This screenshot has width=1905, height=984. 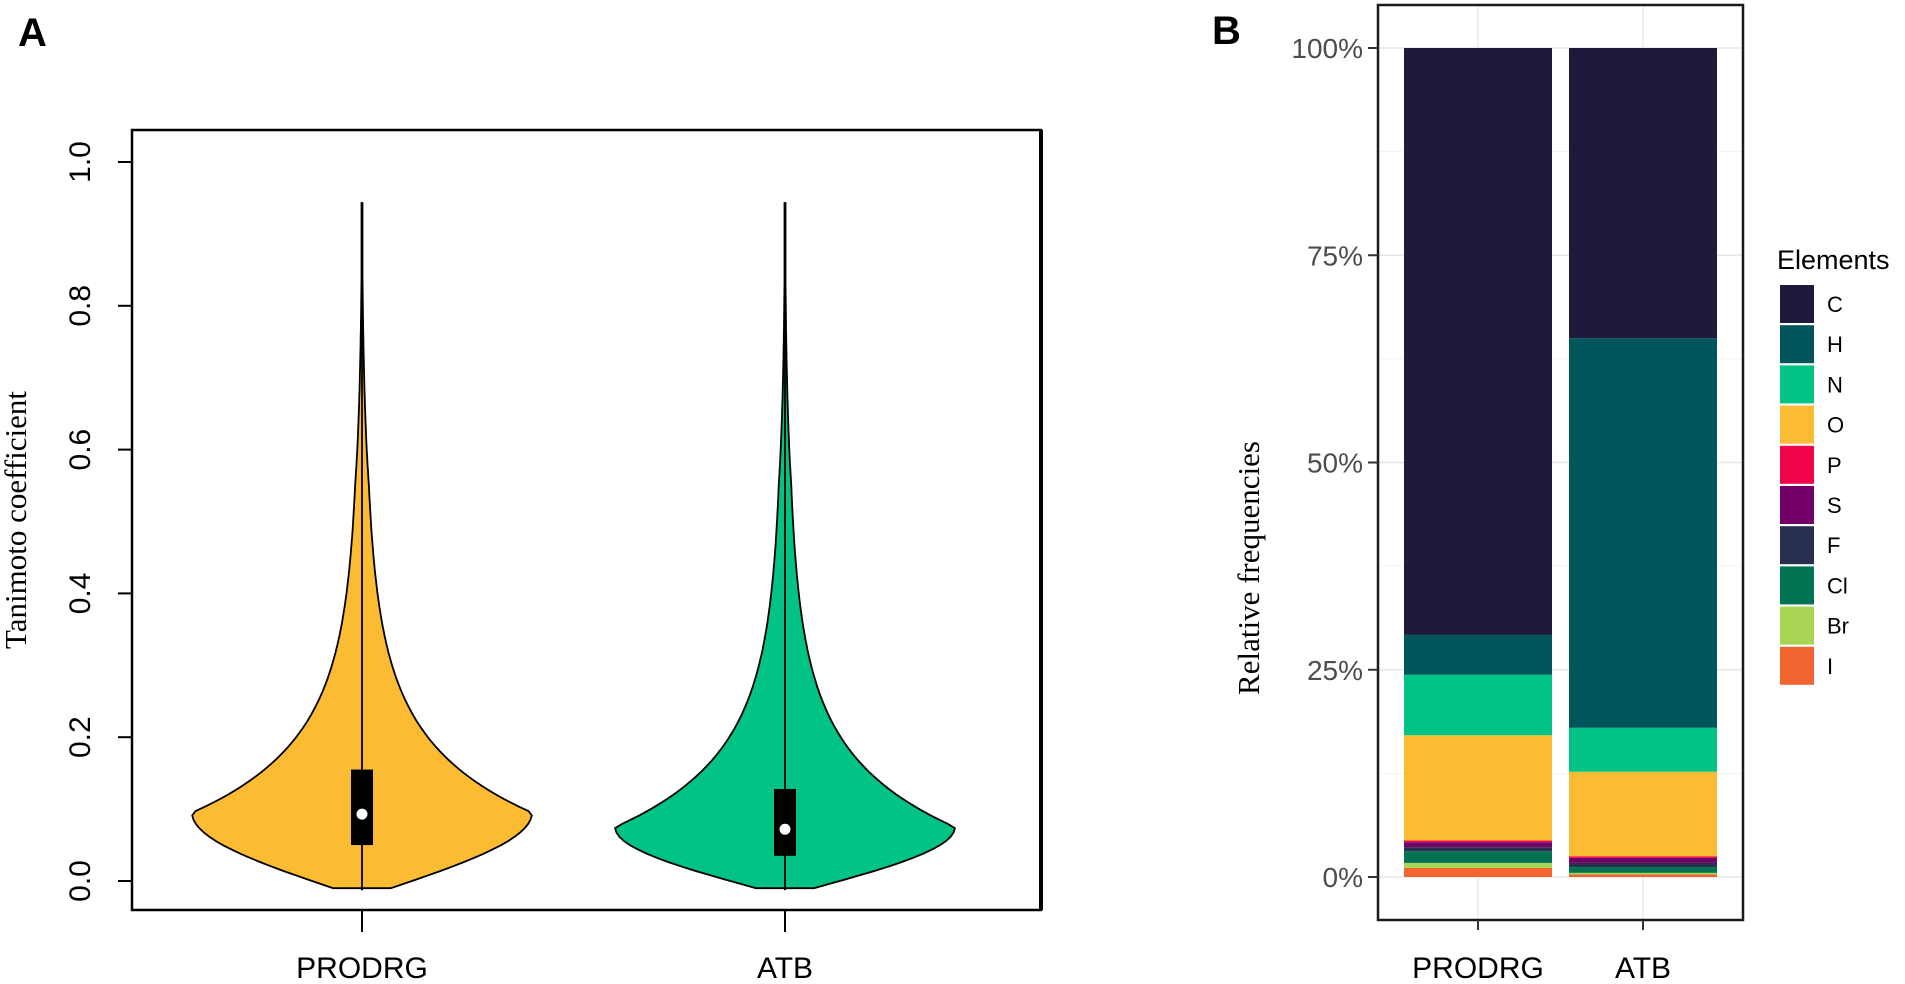 I want to click on y-tick-label: 0%, so click(x=1343, y=877).